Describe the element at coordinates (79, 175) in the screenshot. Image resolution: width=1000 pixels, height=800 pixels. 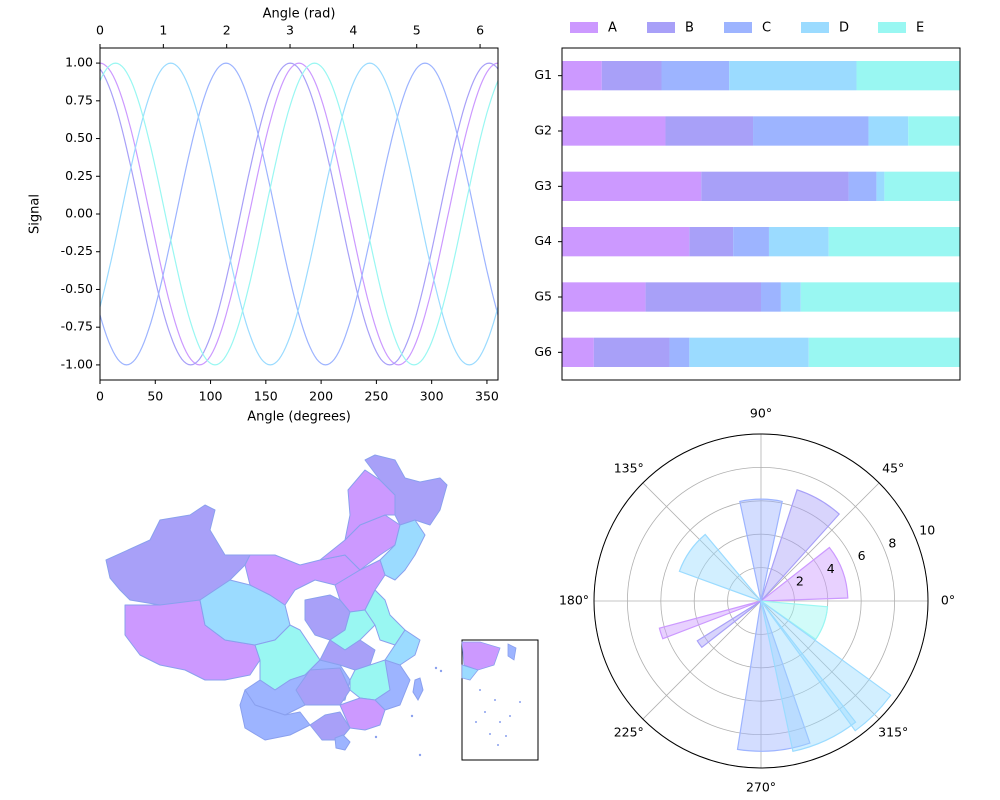
I see `y-tick-label: 0.25` at that location.